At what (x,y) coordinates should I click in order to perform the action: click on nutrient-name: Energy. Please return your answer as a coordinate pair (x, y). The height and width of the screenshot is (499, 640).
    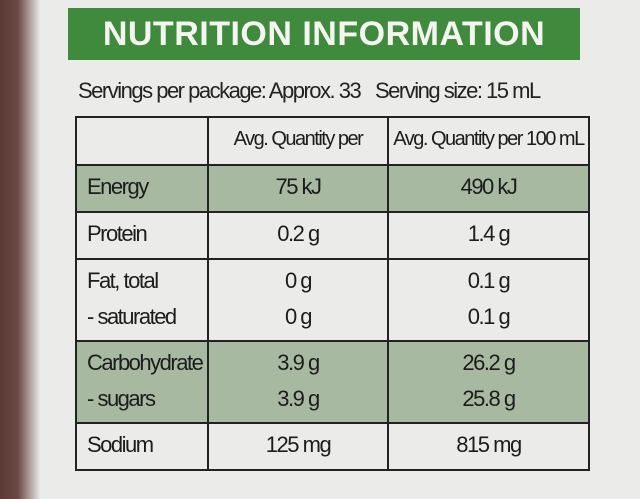
    Looking at the image, I should click on (118, 186).